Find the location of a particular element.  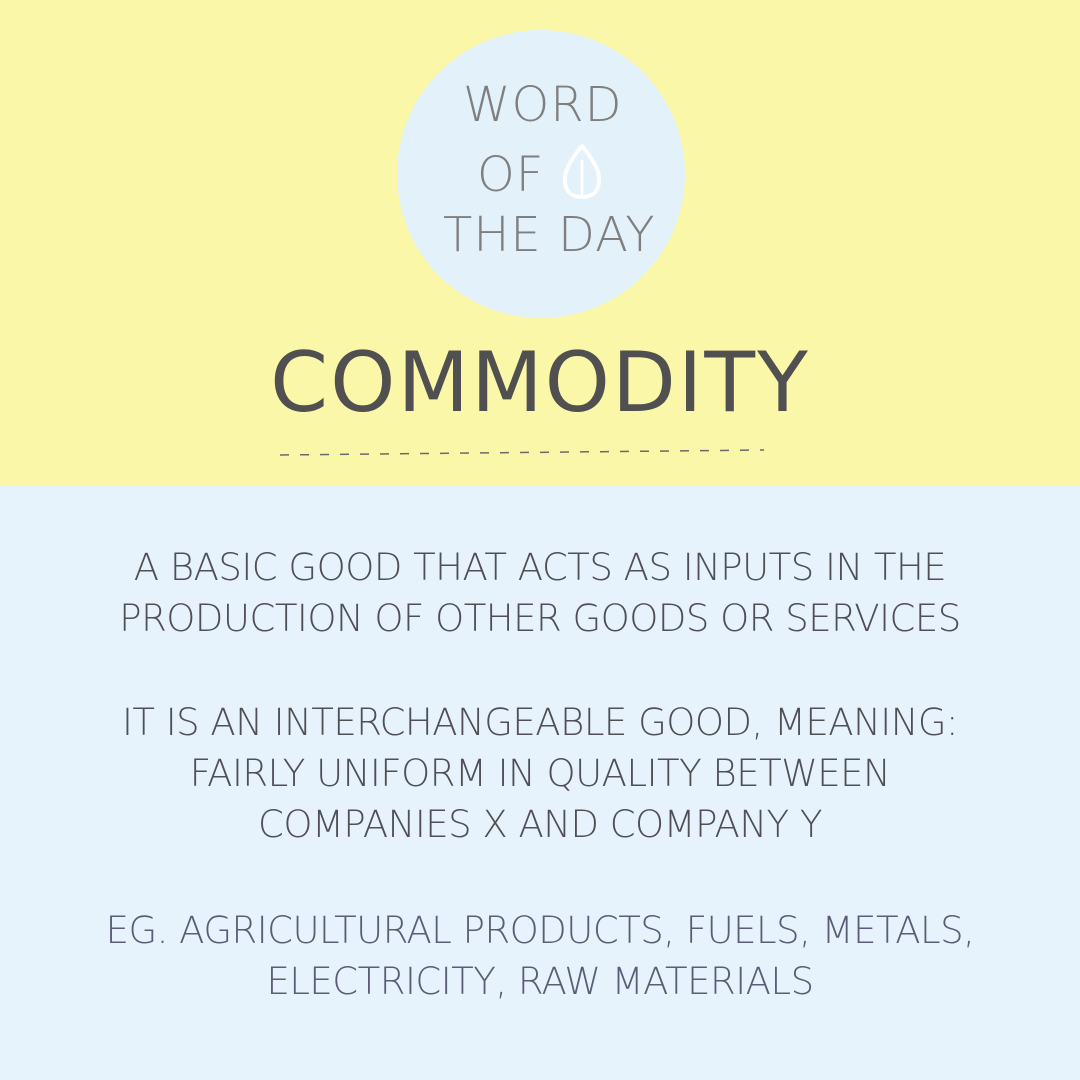

badge-line-the-day: THE DAY is located at coordinates (549, 235).